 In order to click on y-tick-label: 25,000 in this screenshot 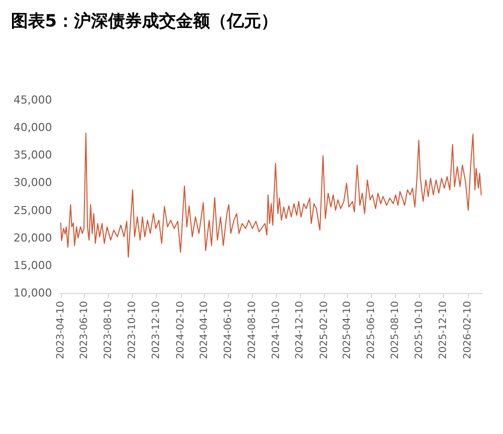, I will do `click(33, 210)`.